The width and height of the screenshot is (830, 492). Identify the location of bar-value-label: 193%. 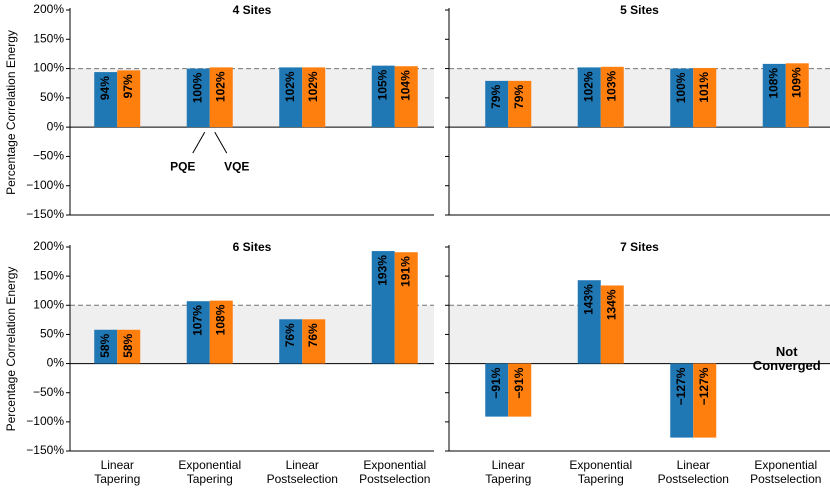
(382, 270).